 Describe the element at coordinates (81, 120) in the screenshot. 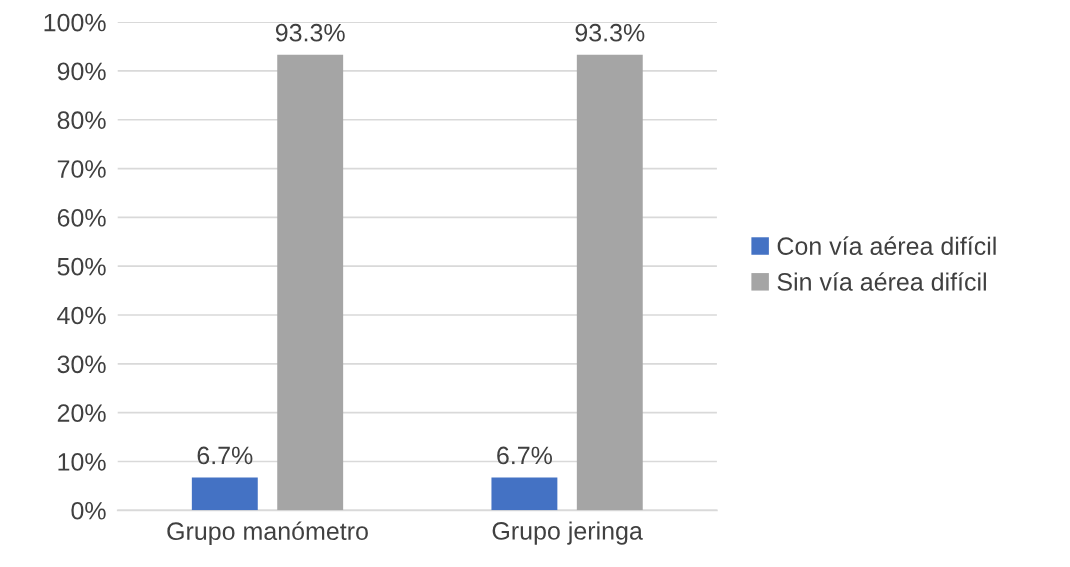

I see `y-tick-label: 80%` at that location.